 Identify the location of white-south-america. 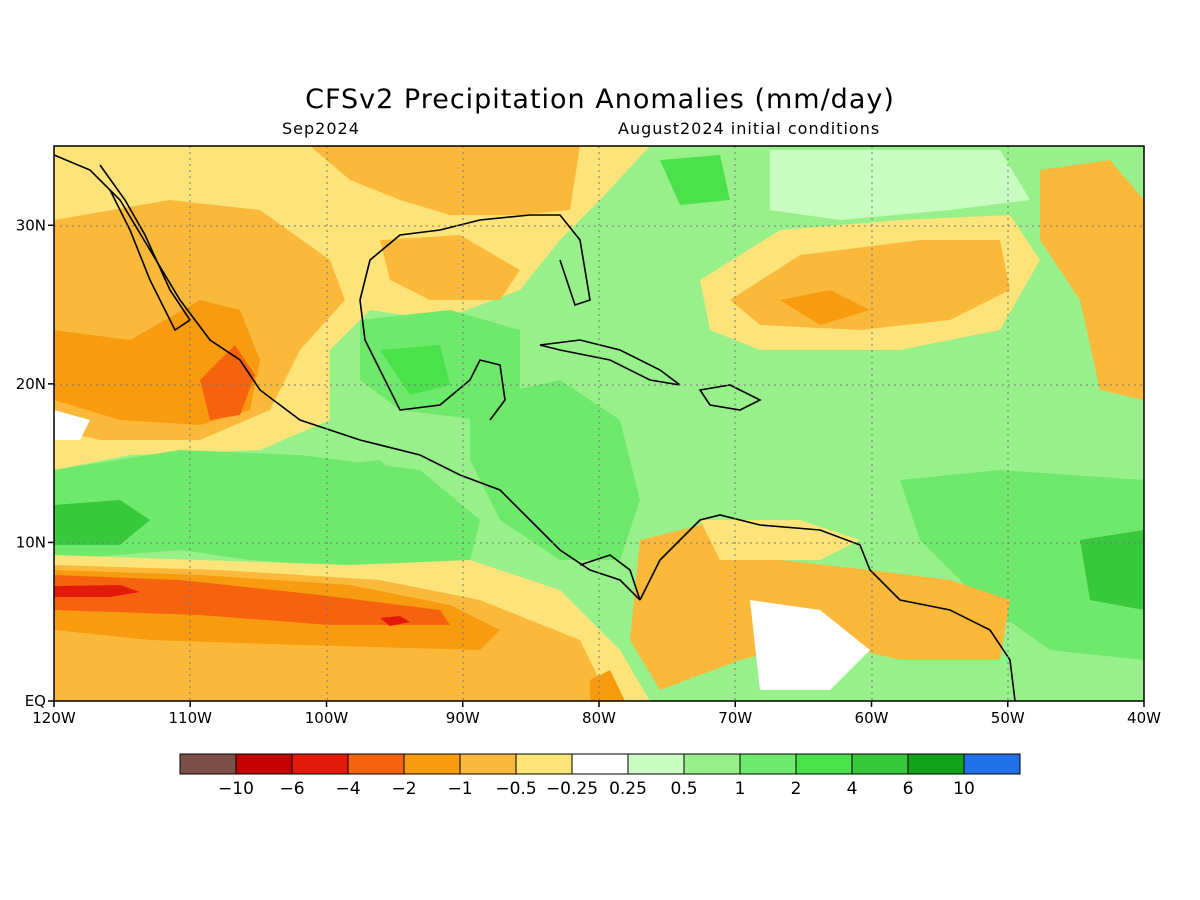
(810, 645).